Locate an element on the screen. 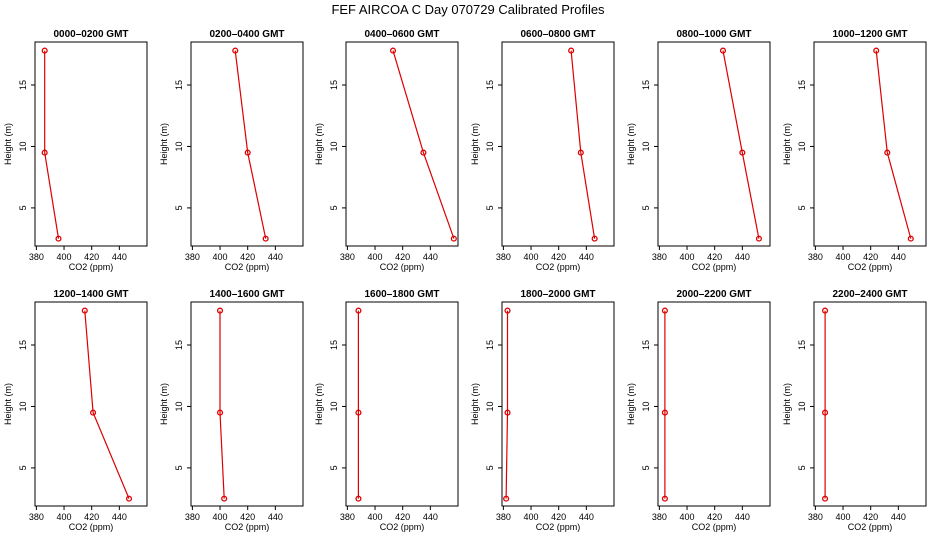 The width and height of the screenshot is (936, 540). panel-title: 1400–1600 GMT is located at coordinates (246, 294).